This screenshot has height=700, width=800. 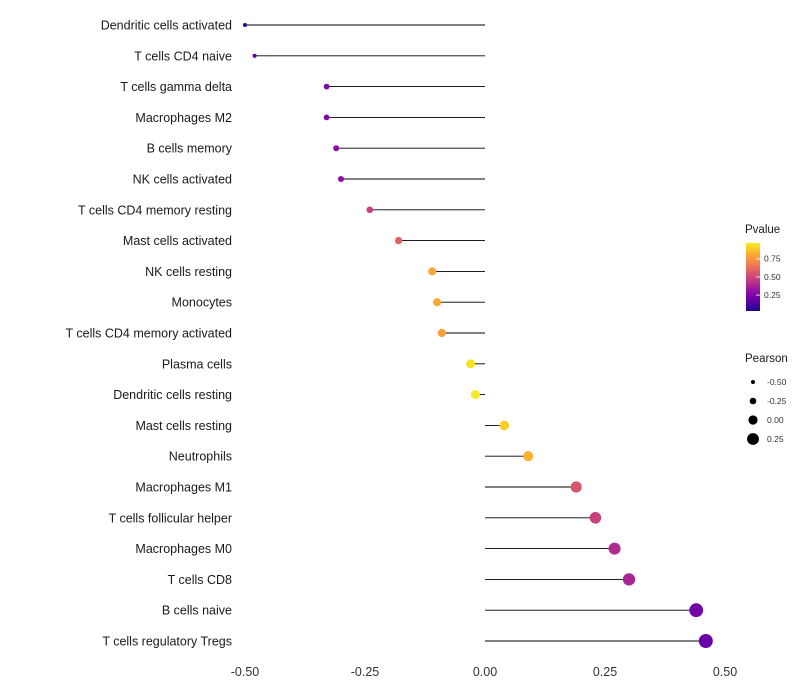 I want to click on category-label: T cells CD4 naive, so click(x=183, y=56).